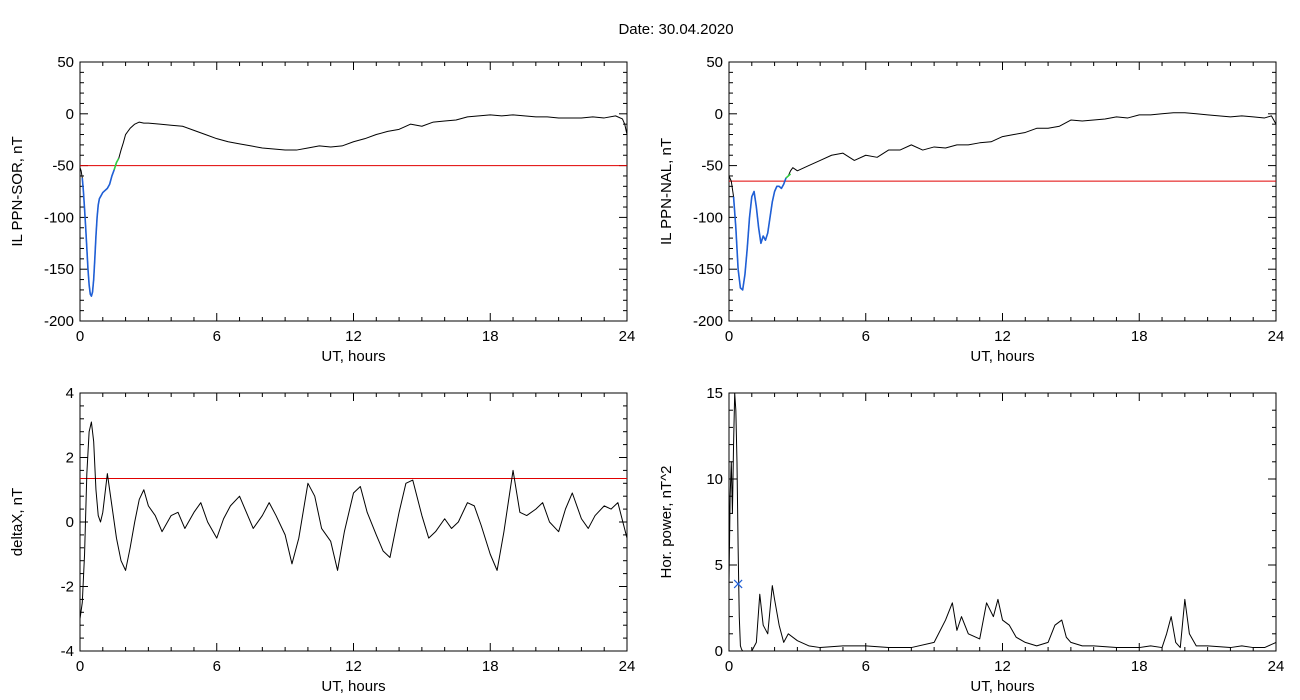 The width and height of the screenshot is (1300, 700). I want to click on y-axis-label: Hor. power, nT^2, so click(666, 522).